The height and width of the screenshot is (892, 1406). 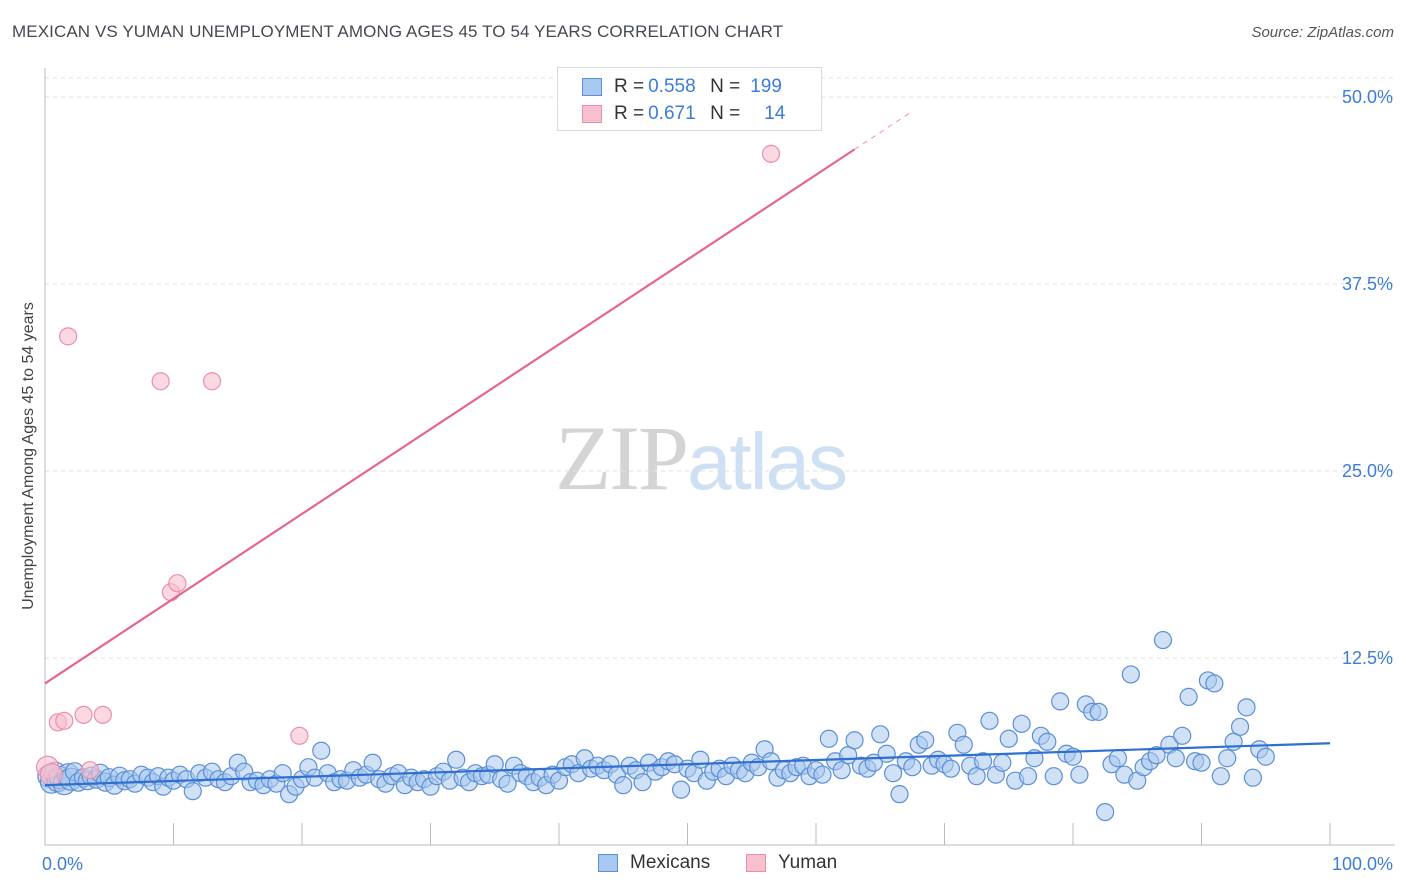 I want to click on mexicans-n-value: 199, so click(x=766, y=86).